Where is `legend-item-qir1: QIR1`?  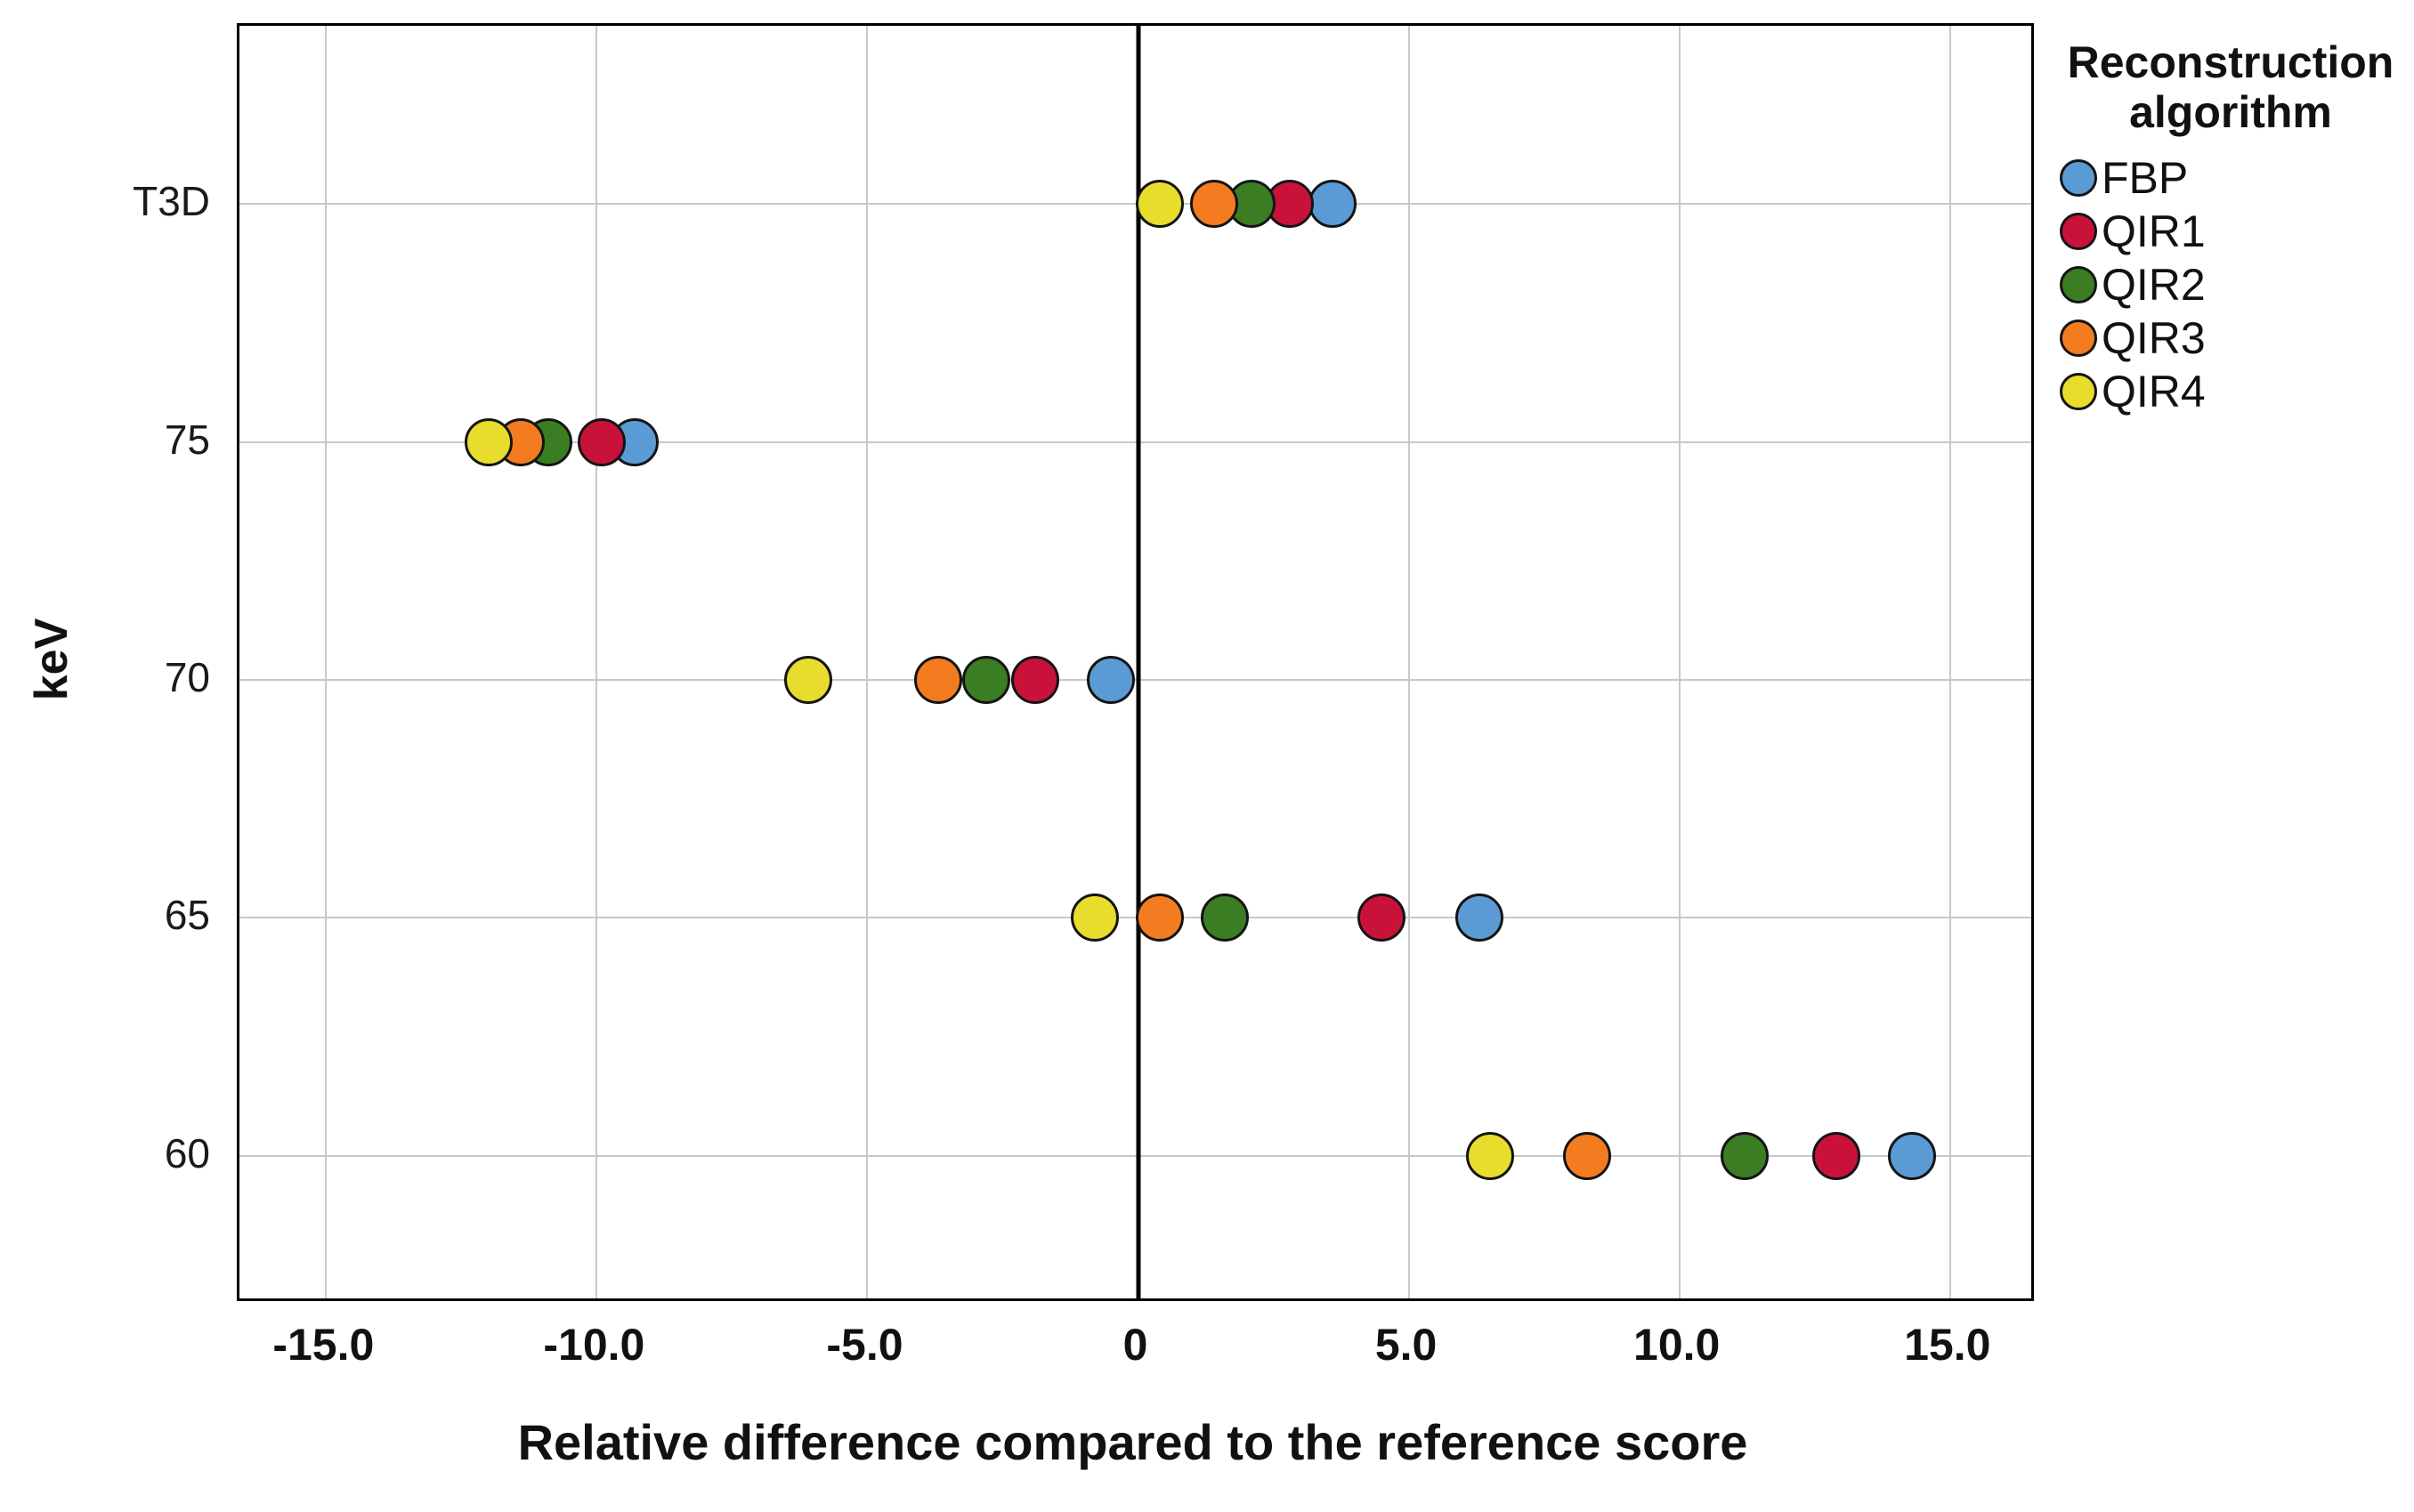 legend-item-qir1: QIR1 is located at coordinates (2235, 231).